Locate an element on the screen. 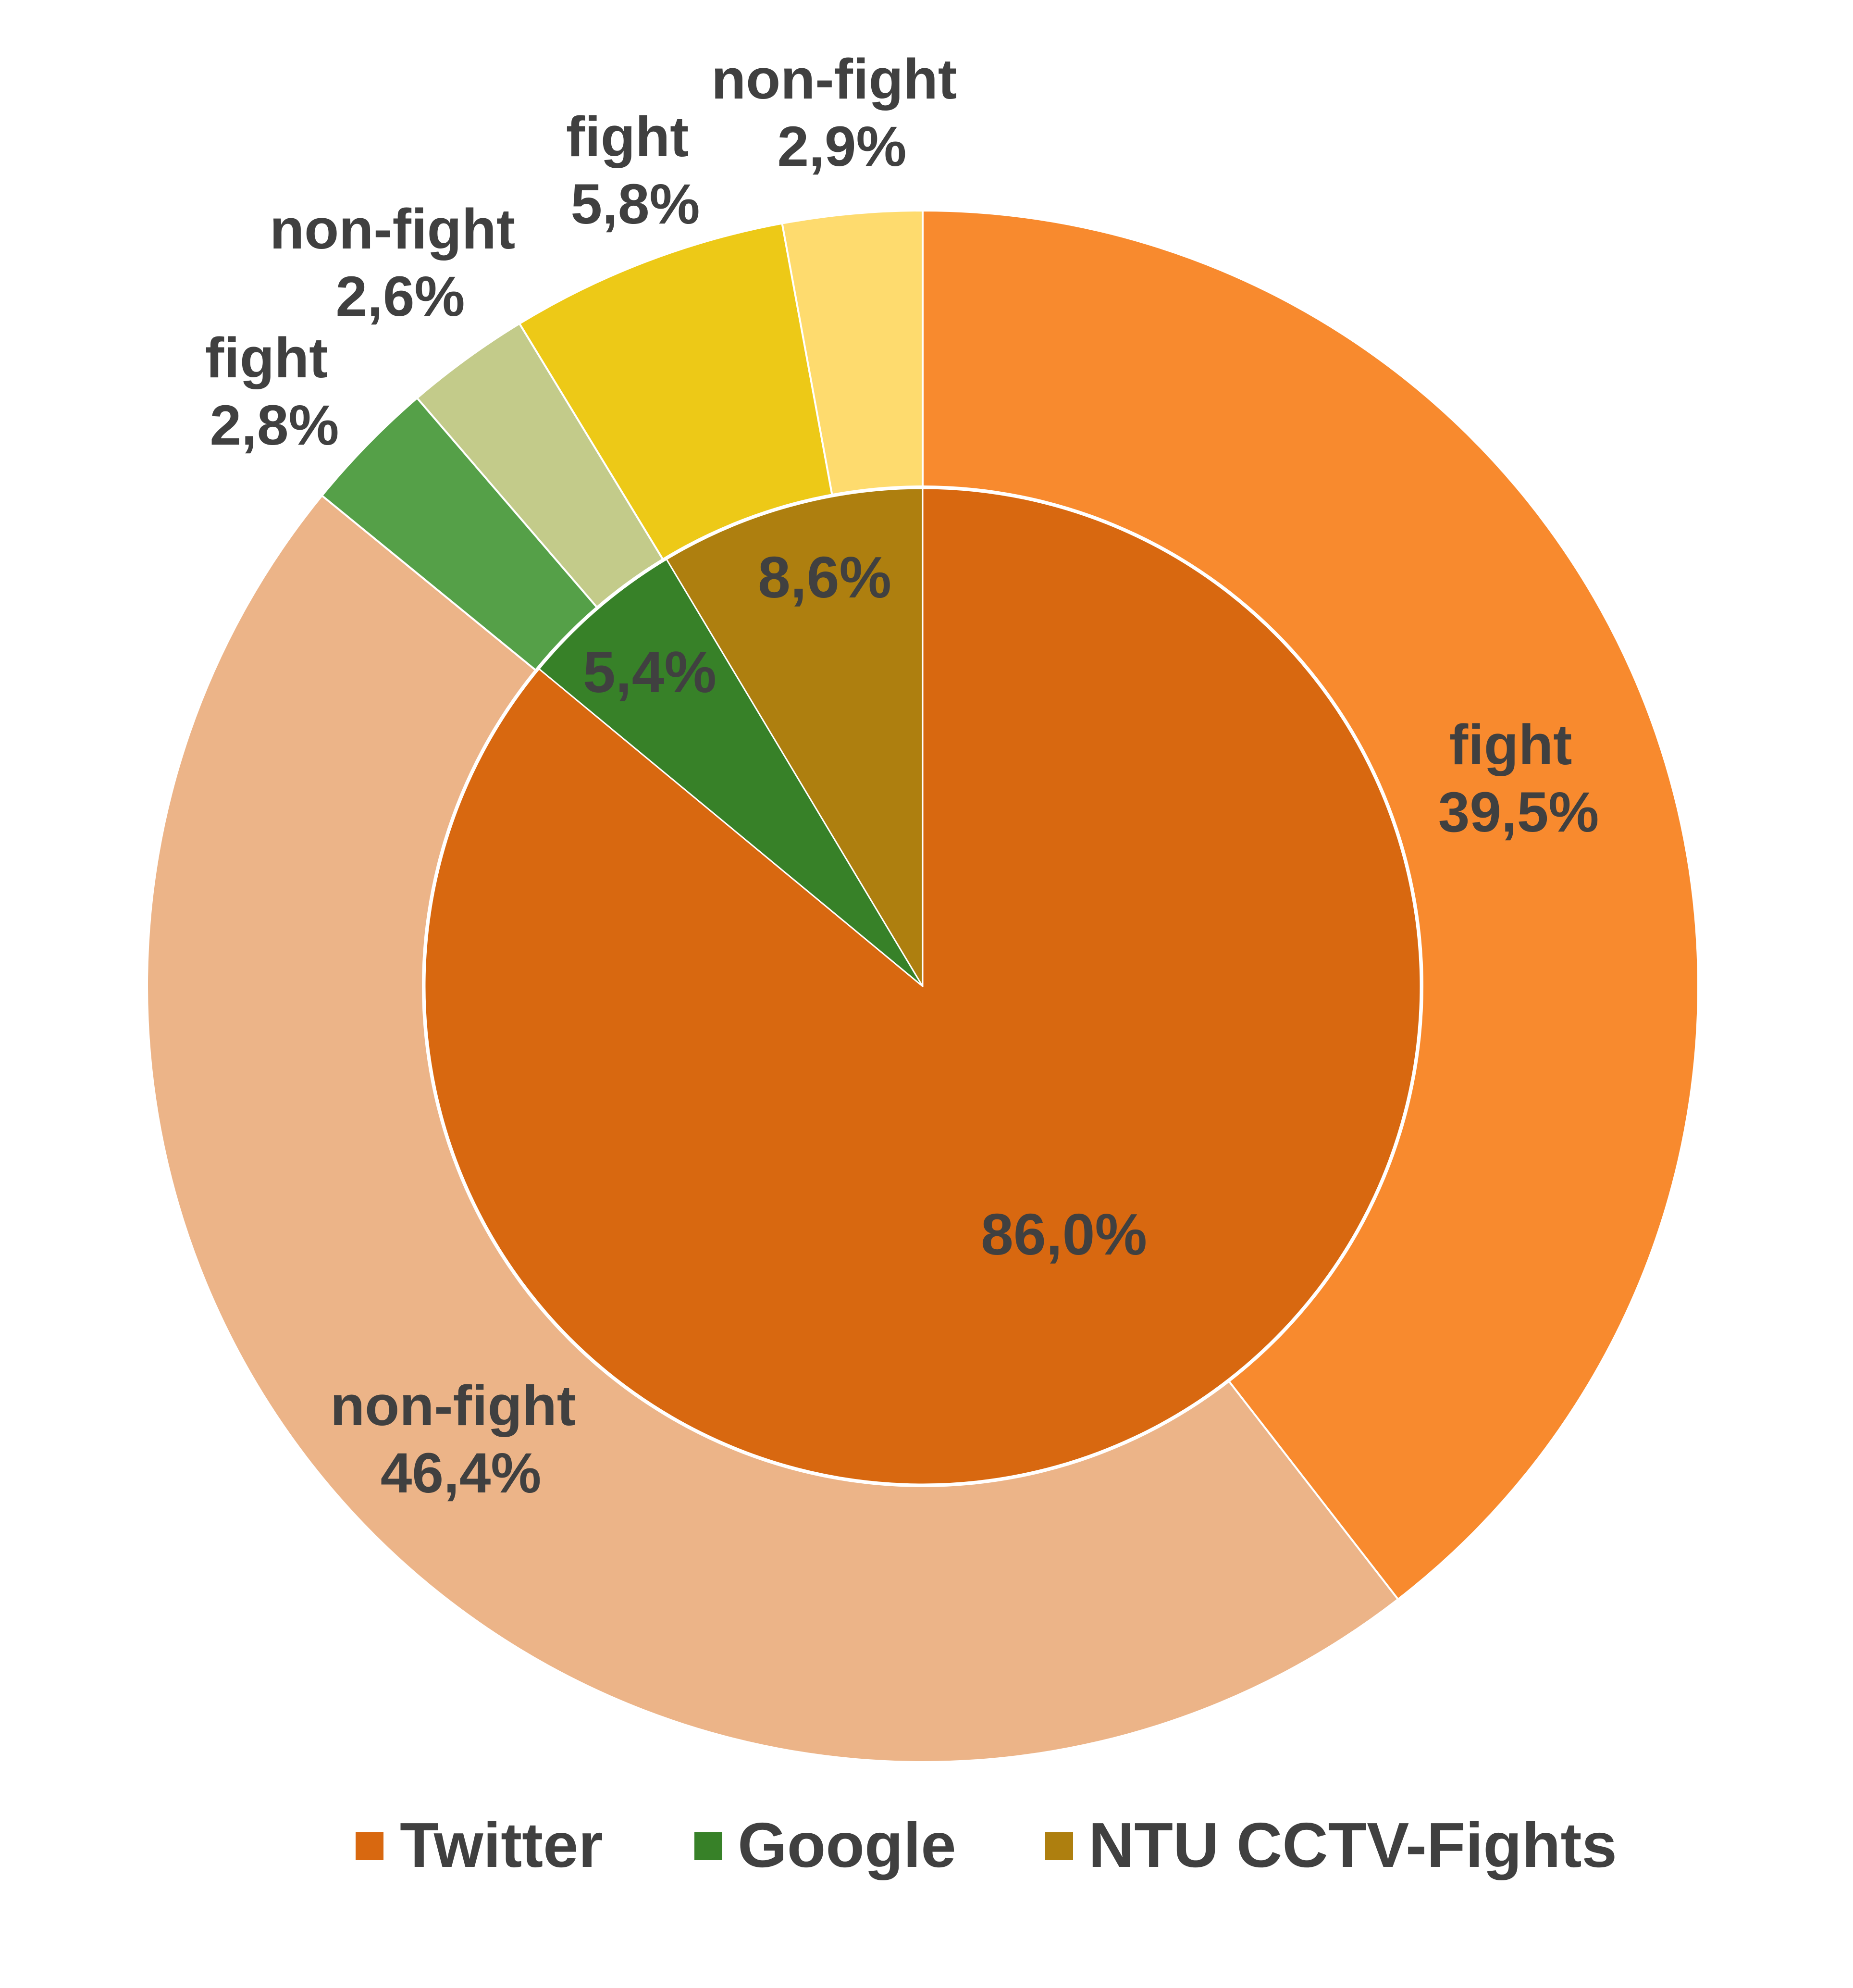 The width and height of the screenshot is (1853, 1988). label-twitter-total: 86,0% is located at coordinates (1064, 1234).